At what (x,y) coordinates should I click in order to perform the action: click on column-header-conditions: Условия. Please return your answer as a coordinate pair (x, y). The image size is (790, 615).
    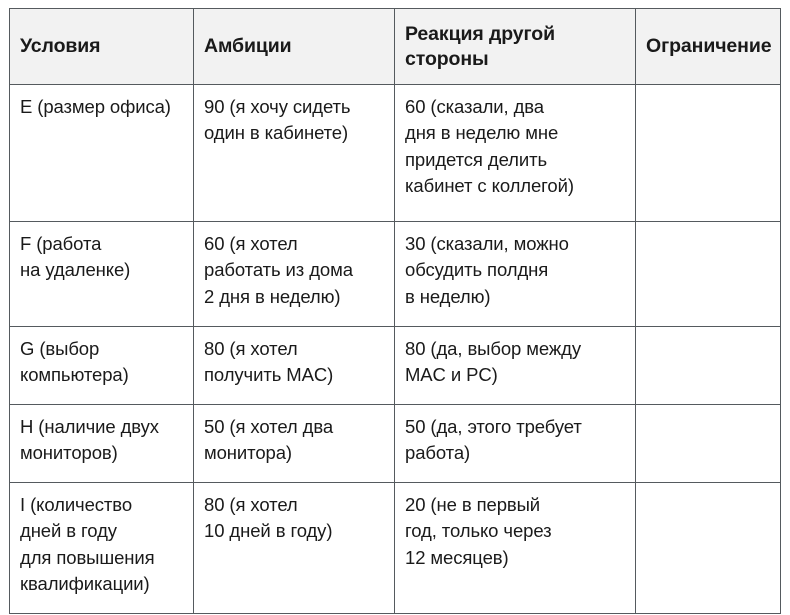
    Looking at the image, I should click on (101, 46).